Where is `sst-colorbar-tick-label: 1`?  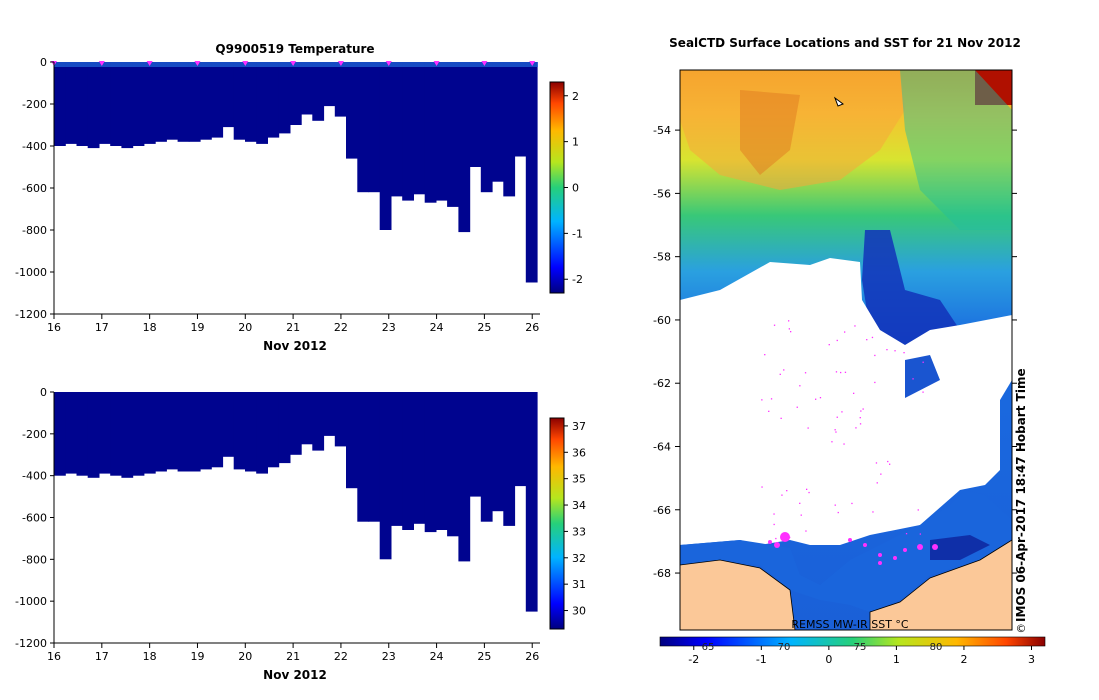 sst-colorbar-tick-label: 1 is located at coordinates (896, 659).